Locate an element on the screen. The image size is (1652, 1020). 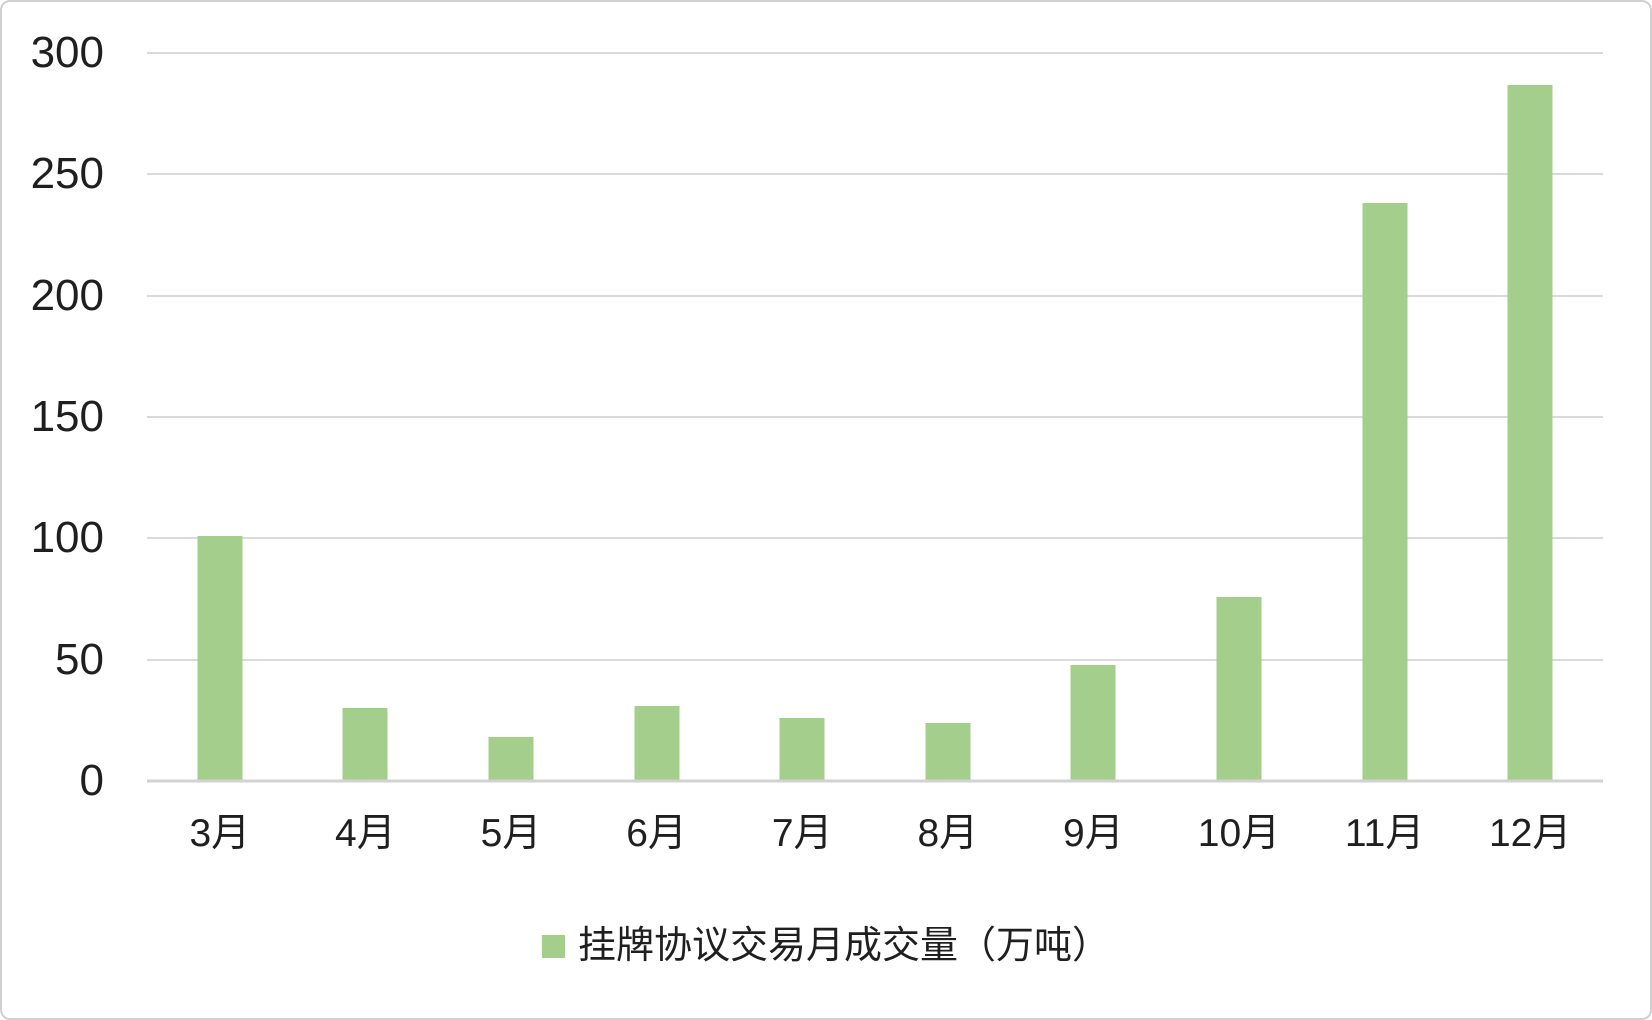
x-tick-label-6月: 6月 is located at coordinates (656, 833).